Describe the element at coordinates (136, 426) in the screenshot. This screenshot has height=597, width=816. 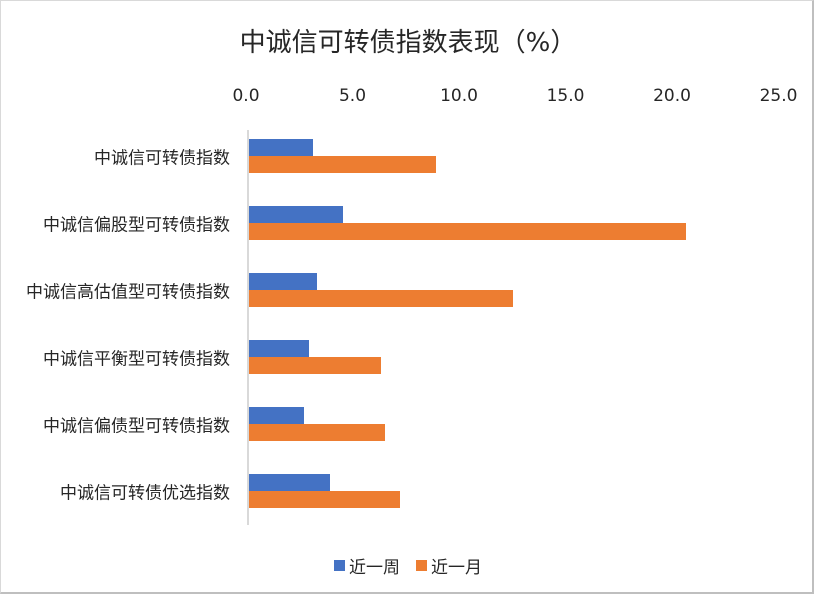
I see `category-label: 中诚信偏债型可转债指数` at that location.